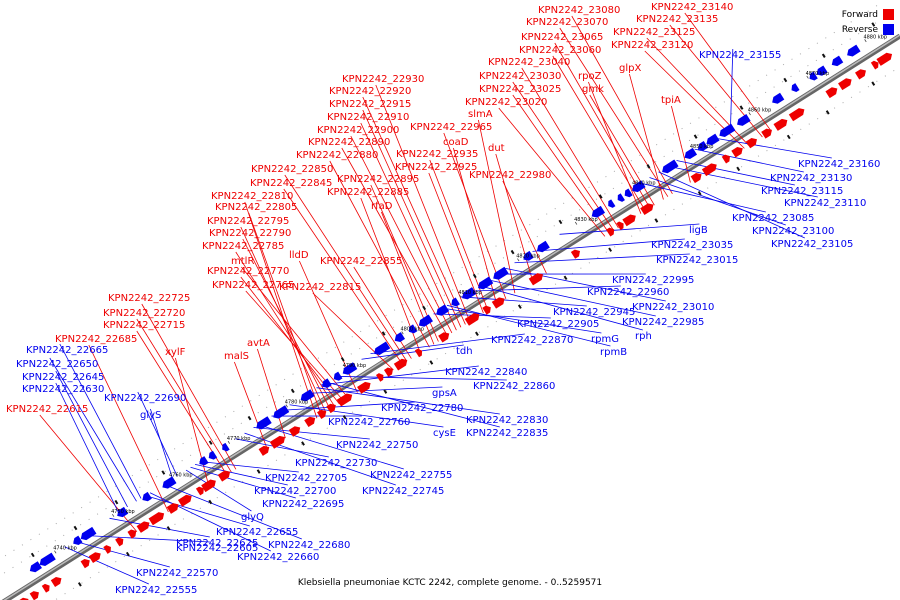  Describe the element at coordinates (369, 422) in the screenshot. I see `gene-label-reverse: KPN2242_22760` at that location.